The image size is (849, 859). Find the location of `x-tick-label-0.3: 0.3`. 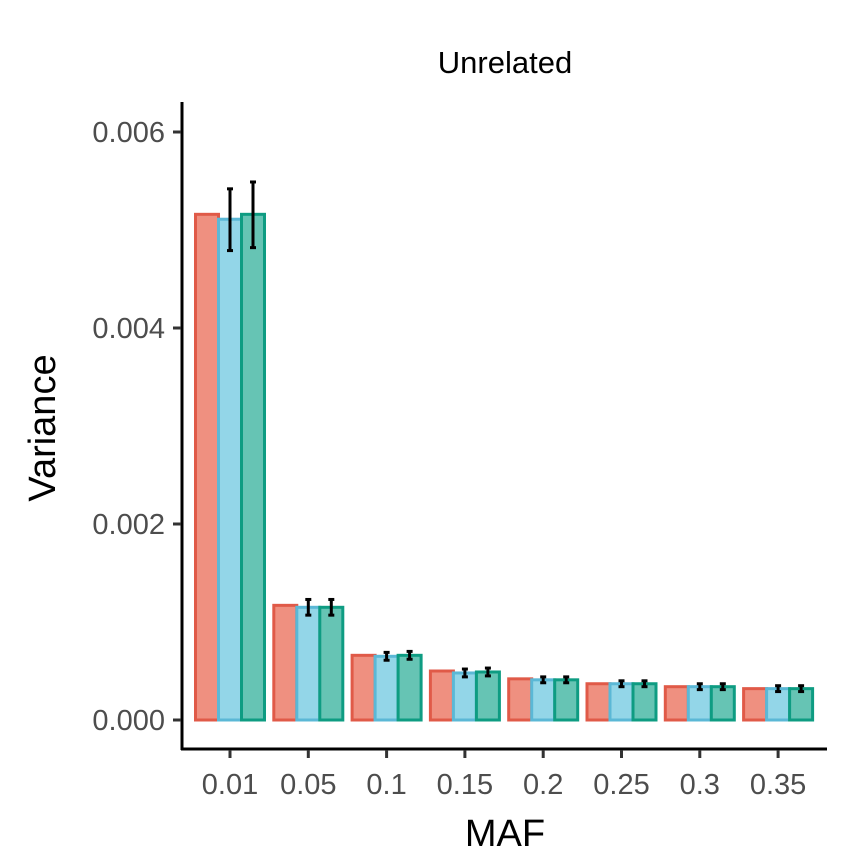

x-tick-label-0.3: 0.3 is located at coordinates (700, 785).